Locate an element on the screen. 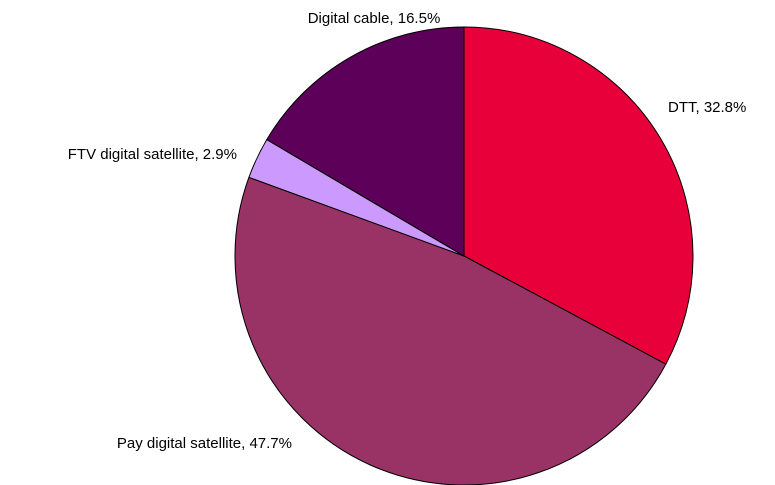  slice-label-pay-digital-satellite: Pay digital satellite, 47.7% is located at coordinates (204, 443).